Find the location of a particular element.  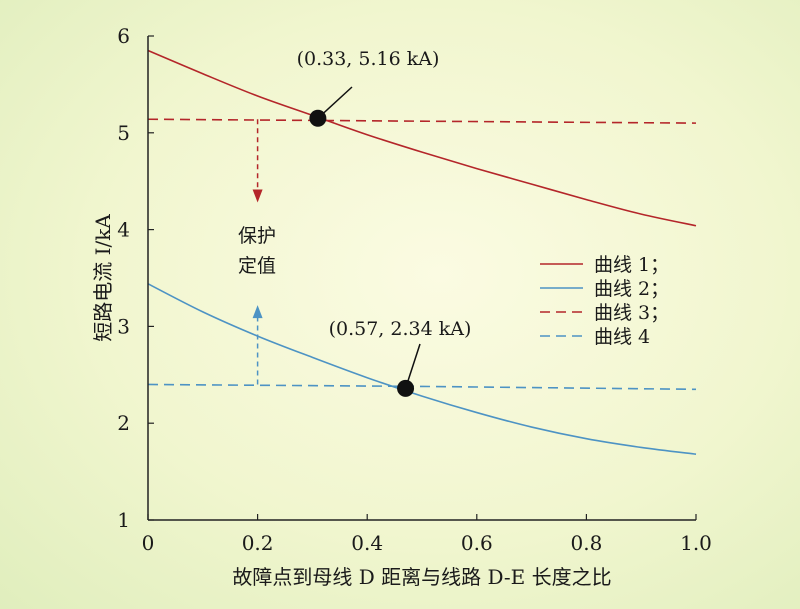

legend: 曲线 1；曲线 2；曲线 3；曲线 4 is located at coordinates (604, 301).